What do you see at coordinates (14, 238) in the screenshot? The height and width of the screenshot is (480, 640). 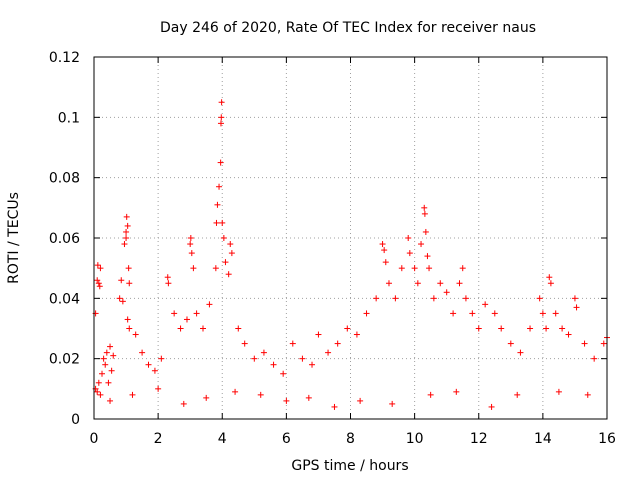 I see `y-axis-label: ROTI / TECUs` at bounding box center [14, 238].